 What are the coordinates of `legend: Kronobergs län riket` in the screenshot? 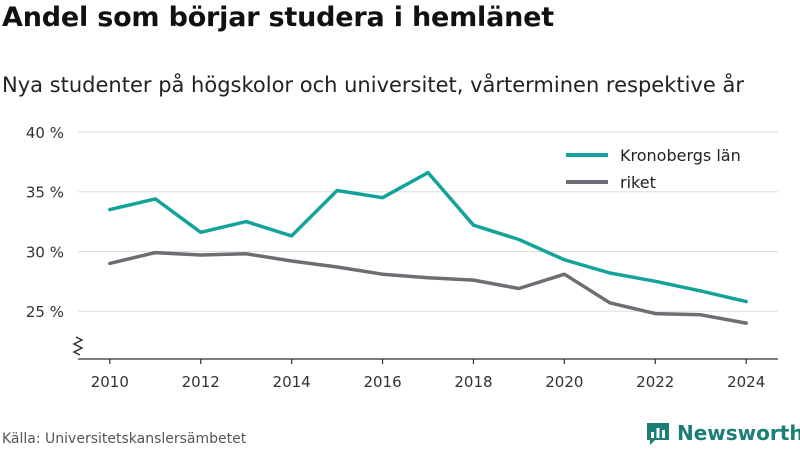 It's located at (653, 169).